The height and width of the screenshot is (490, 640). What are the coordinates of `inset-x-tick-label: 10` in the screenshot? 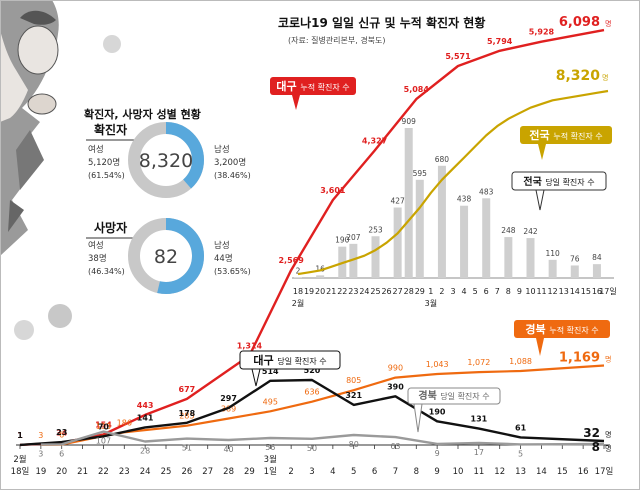 It's located at (530, 291).